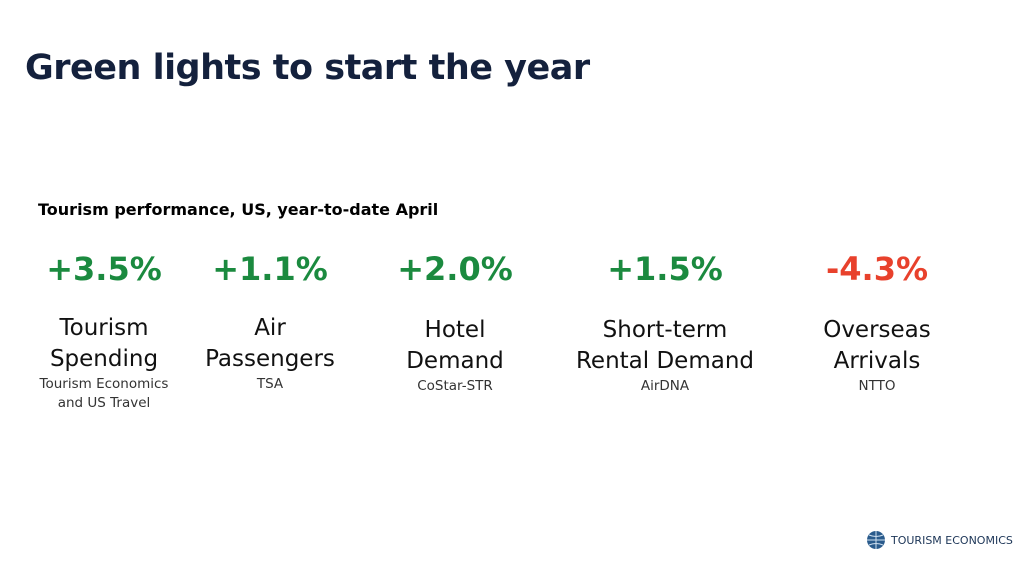 Image resolution: width=1024 pixels, height=566 pixels. Describe the element at coordinates (104, 328) in the screenshot. I see `label-line: Tourism` at that location.